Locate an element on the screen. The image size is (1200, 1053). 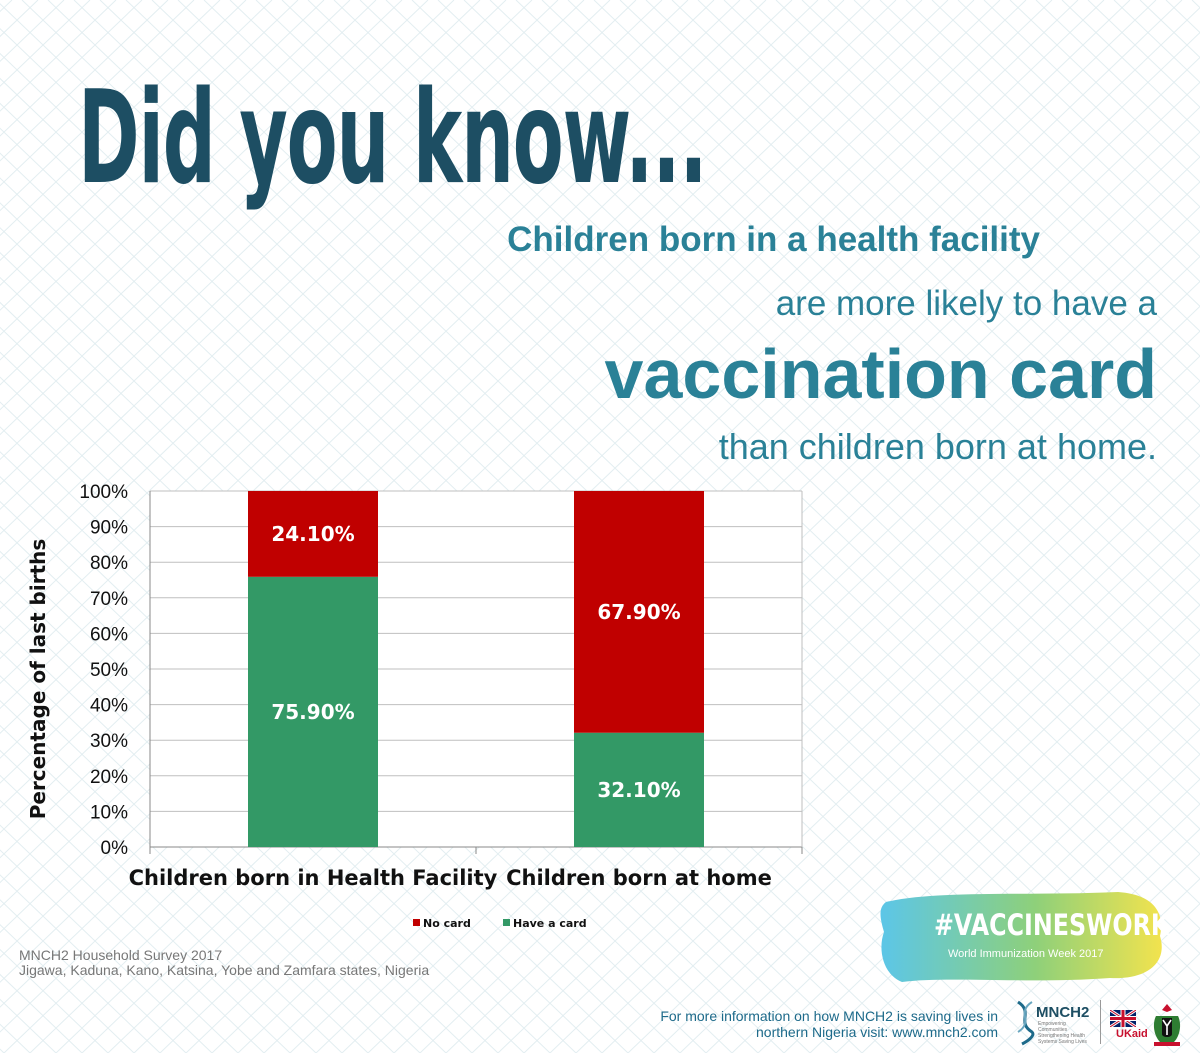
mnch2-helix-icon is located at coordinates (1026, 1023).